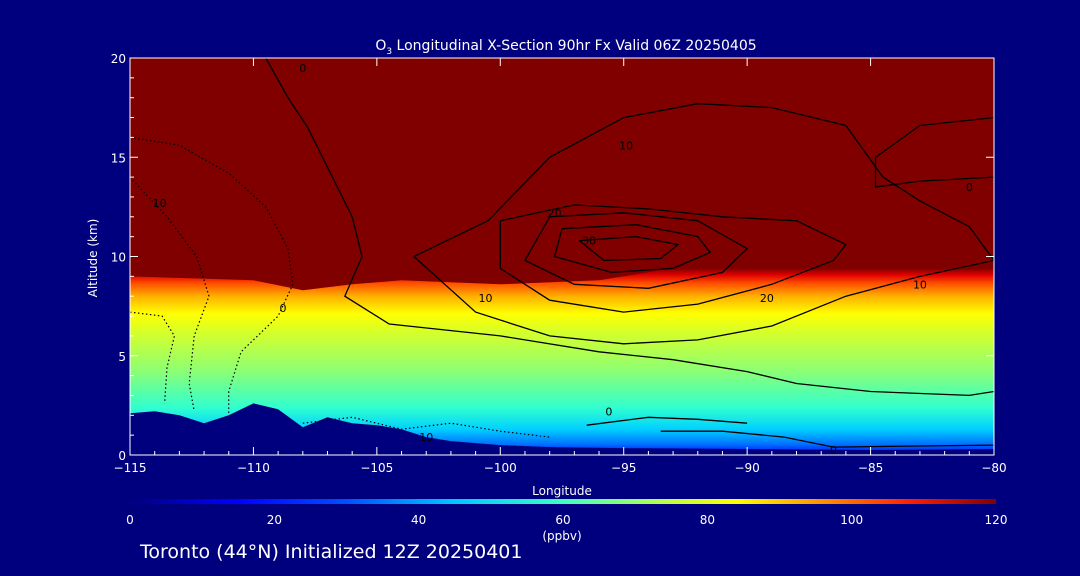 The width and height of the screenshot is (1080, 576). What do you see at coordinates (608, 411) in the screenshot?
I see `contour-label-9: 0` at bounding box center [608, 411].